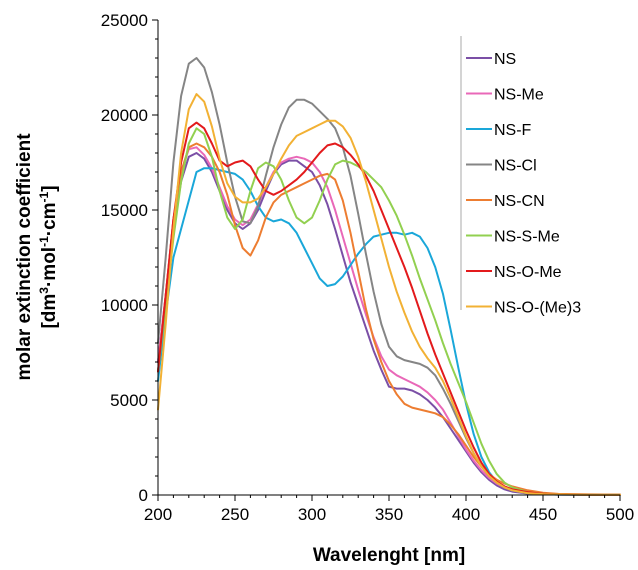  I want to click on y-unit-part-4: ·cm, so click(49, 219).